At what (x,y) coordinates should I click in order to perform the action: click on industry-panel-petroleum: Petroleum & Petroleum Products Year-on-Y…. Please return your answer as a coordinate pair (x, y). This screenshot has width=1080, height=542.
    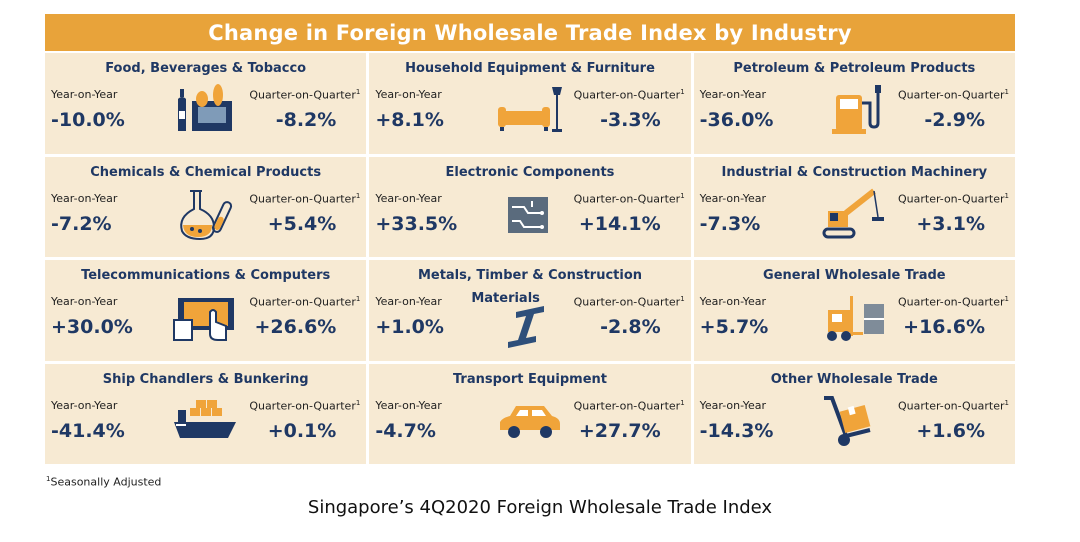
    Looking at the image, I should click on (854, 103).